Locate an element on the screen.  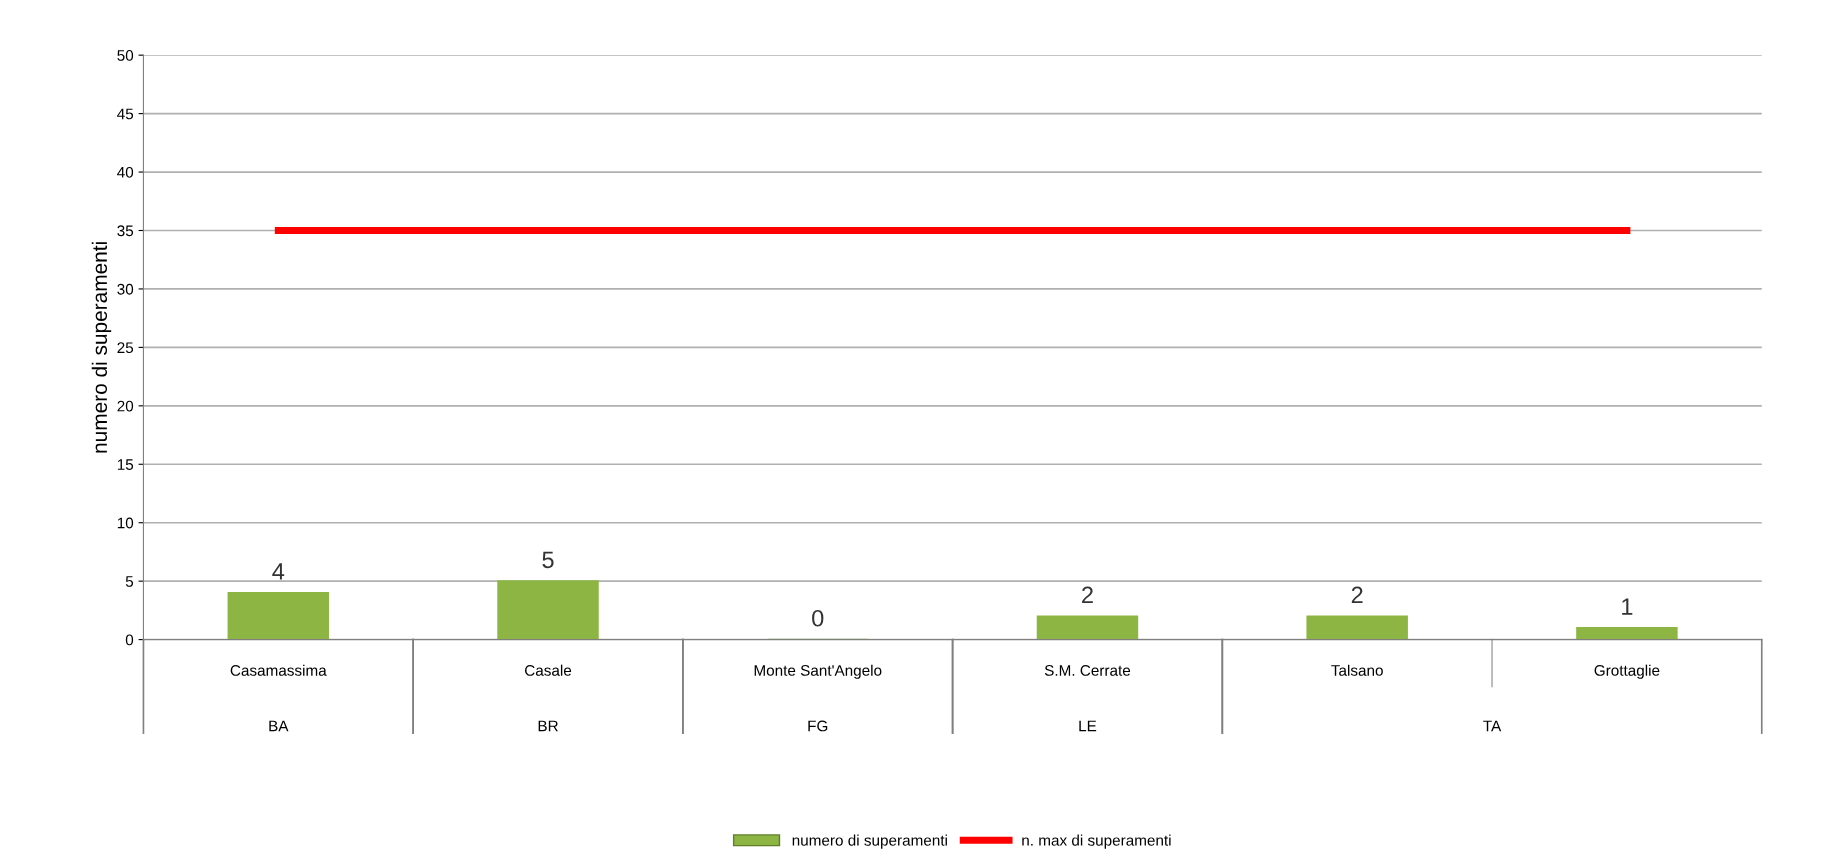
y-tick-label: 30 is located at coordinates (125, 289).